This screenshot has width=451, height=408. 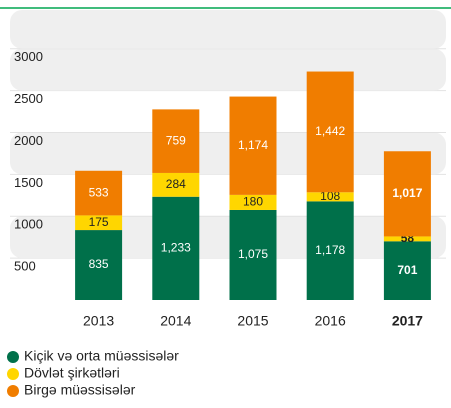 I want to click on y-tick-label: 1000, so click(x=28, y=224).